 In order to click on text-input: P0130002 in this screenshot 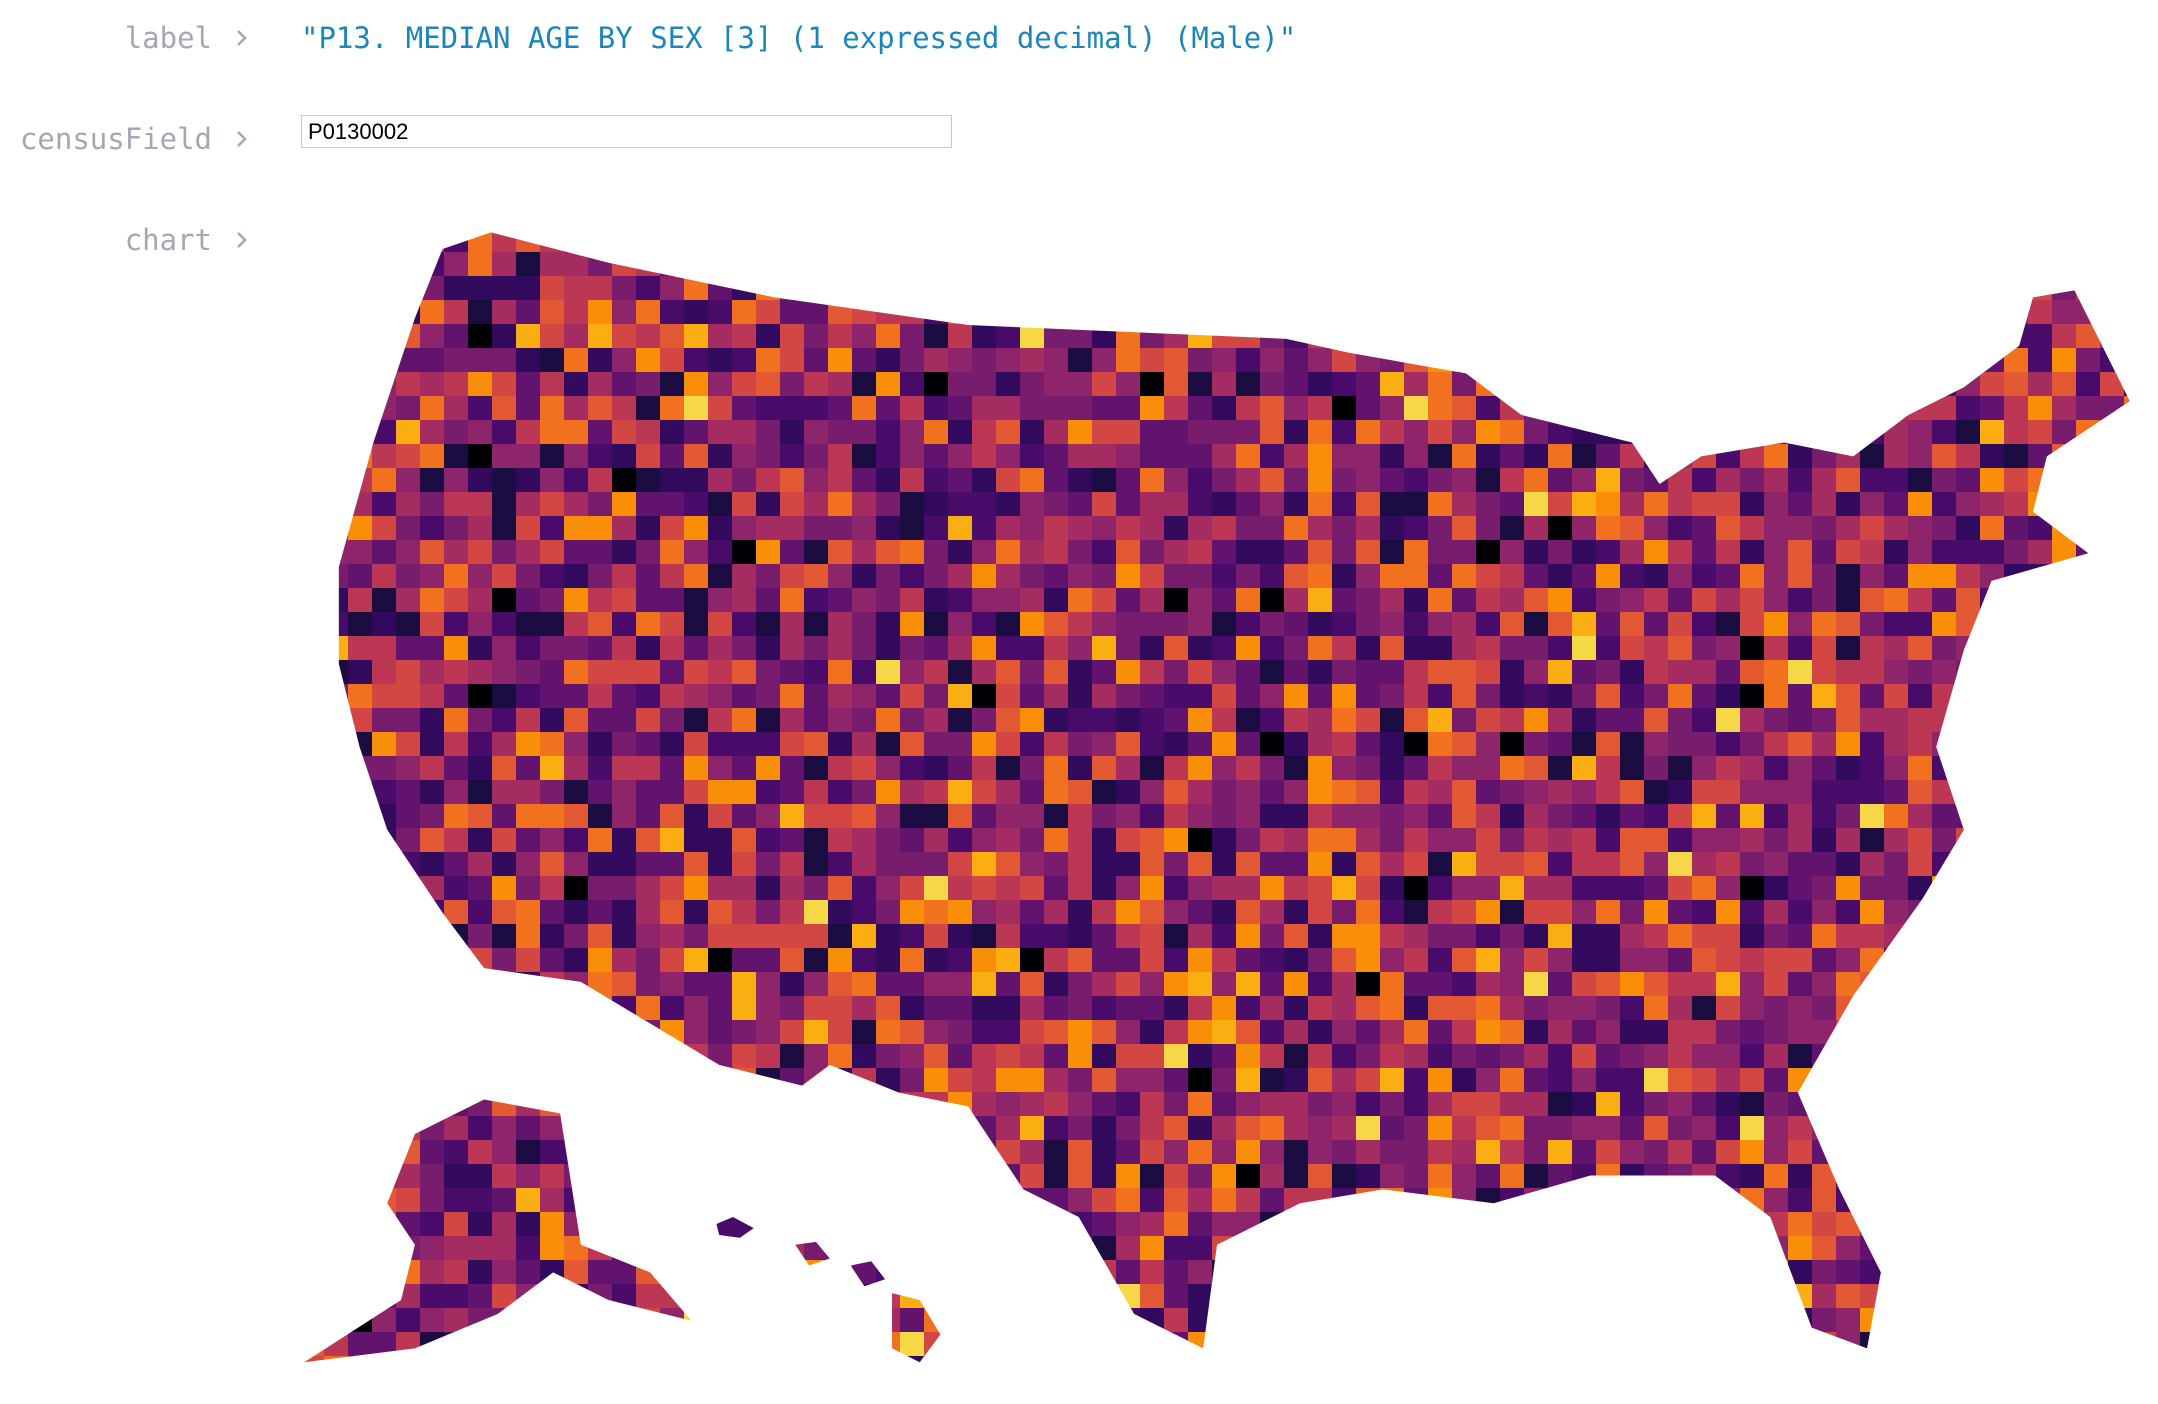, I will do `click(626, 131)`.